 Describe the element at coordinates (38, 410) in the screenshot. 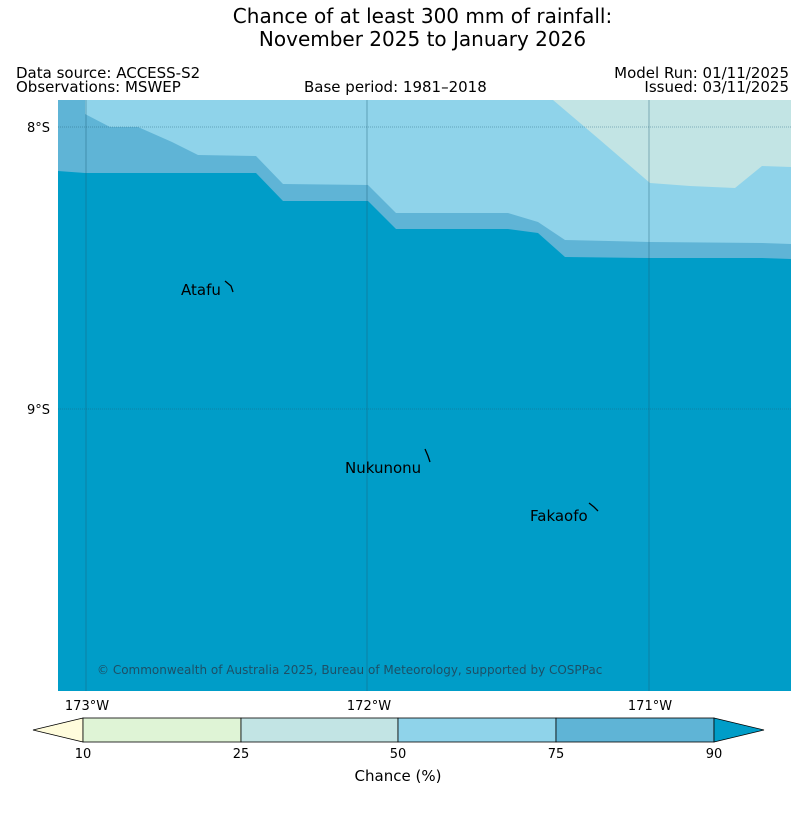

I see `lat-label-9s: 9°S` at that location.